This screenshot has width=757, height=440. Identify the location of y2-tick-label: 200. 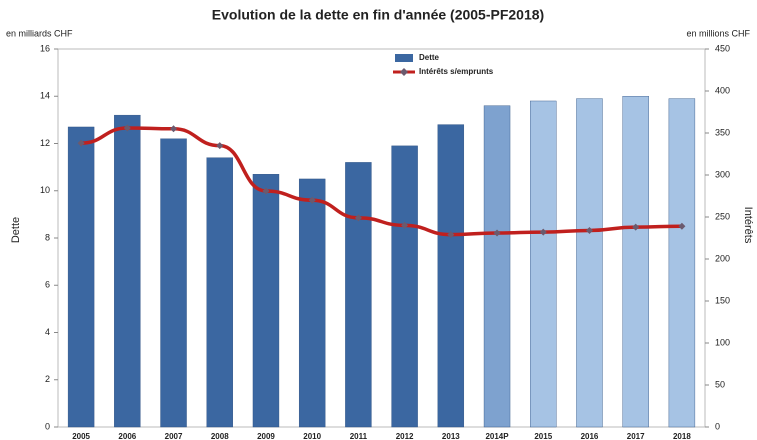
(722, 258).